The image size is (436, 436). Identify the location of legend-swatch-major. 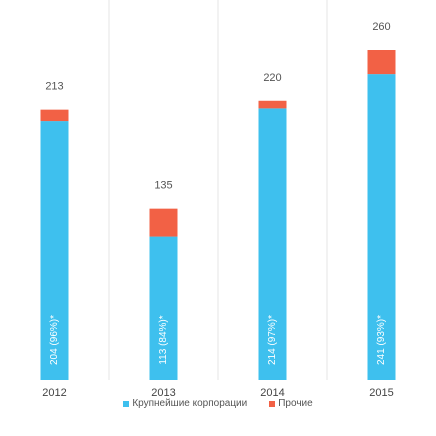
(126, 403).